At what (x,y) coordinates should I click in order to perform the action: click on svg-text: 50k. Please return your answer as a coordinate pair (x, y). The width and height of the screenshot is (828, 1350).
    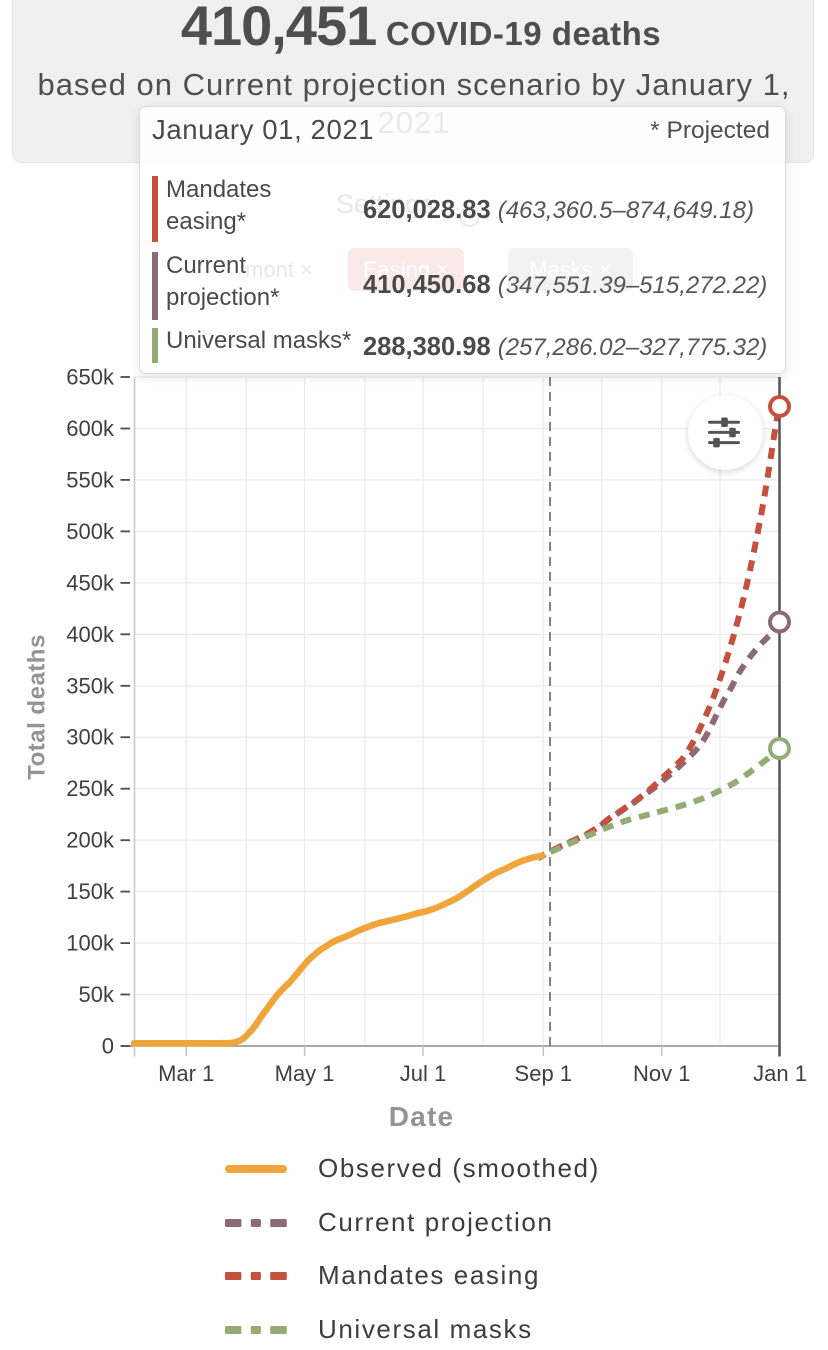
    Looking at the image, I should click on (97, 994).